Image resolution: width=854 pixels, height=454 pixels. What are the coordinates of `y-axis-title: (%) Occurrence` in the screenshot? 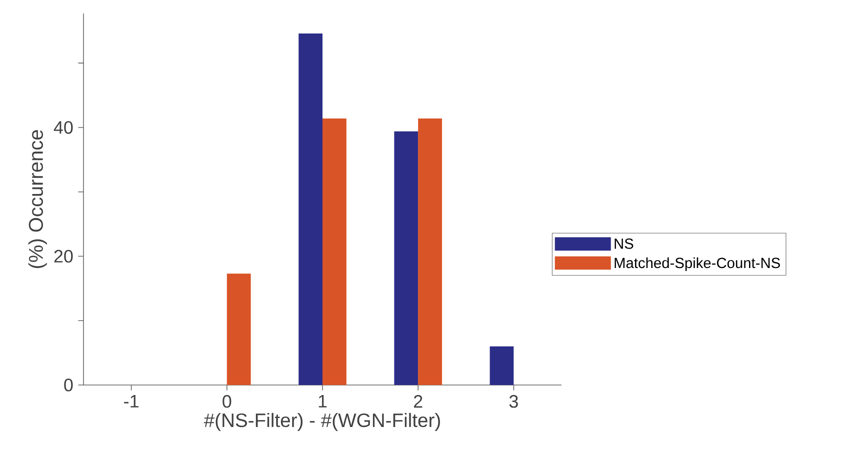 It's located at (37, 199).